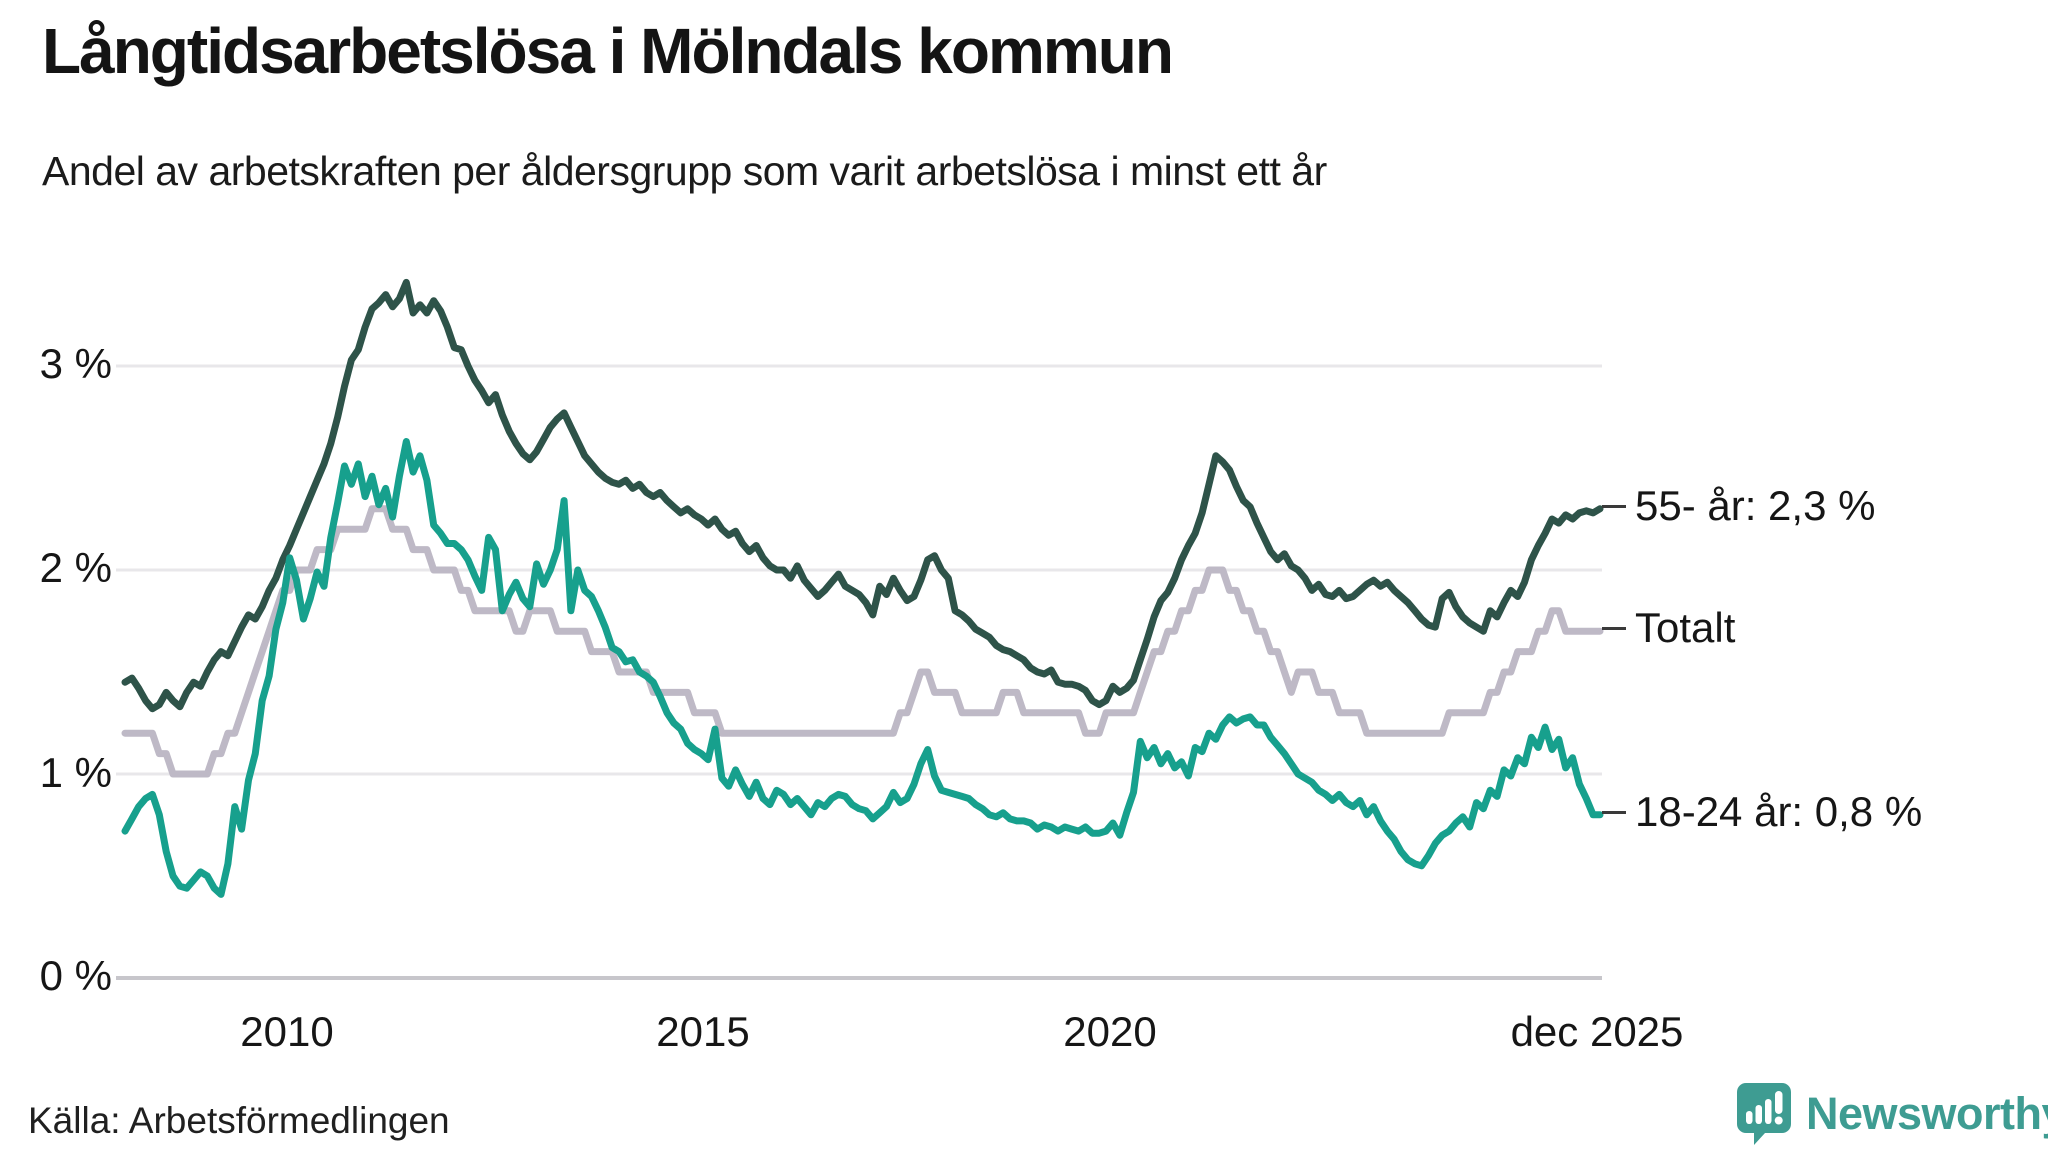  Describe the element at coordinates (287, 1031) in the screenshot. I see `x-axis-label-2010: 2010` at that location.